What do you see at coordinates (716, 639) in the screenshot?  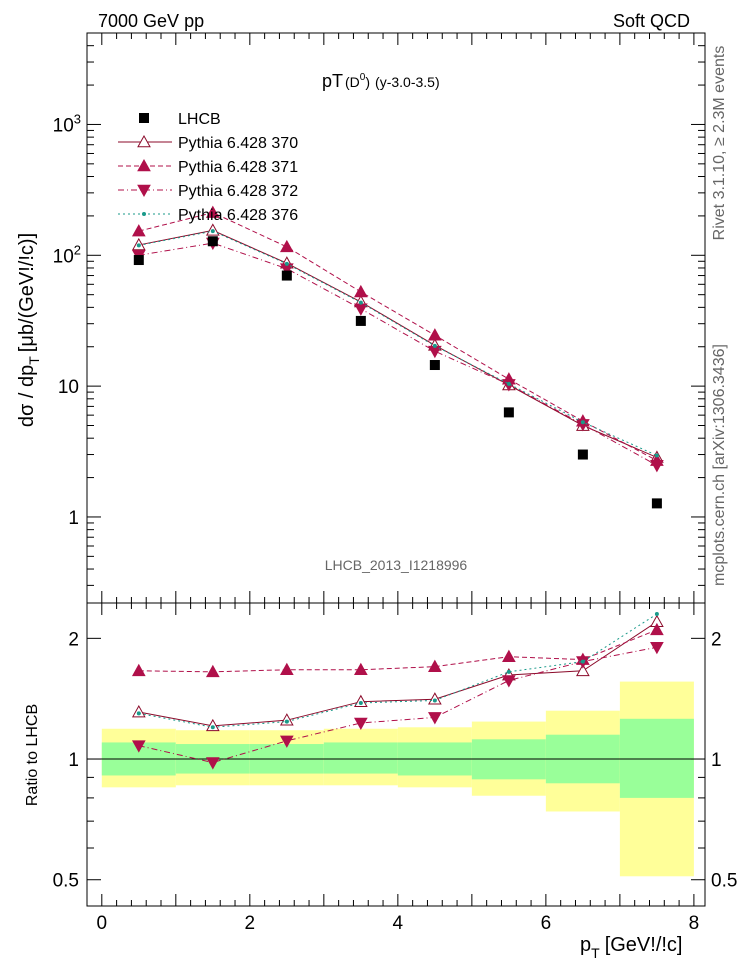 I see `ratio-y-tick-label-right: 2` at bounding box center [716, 639].